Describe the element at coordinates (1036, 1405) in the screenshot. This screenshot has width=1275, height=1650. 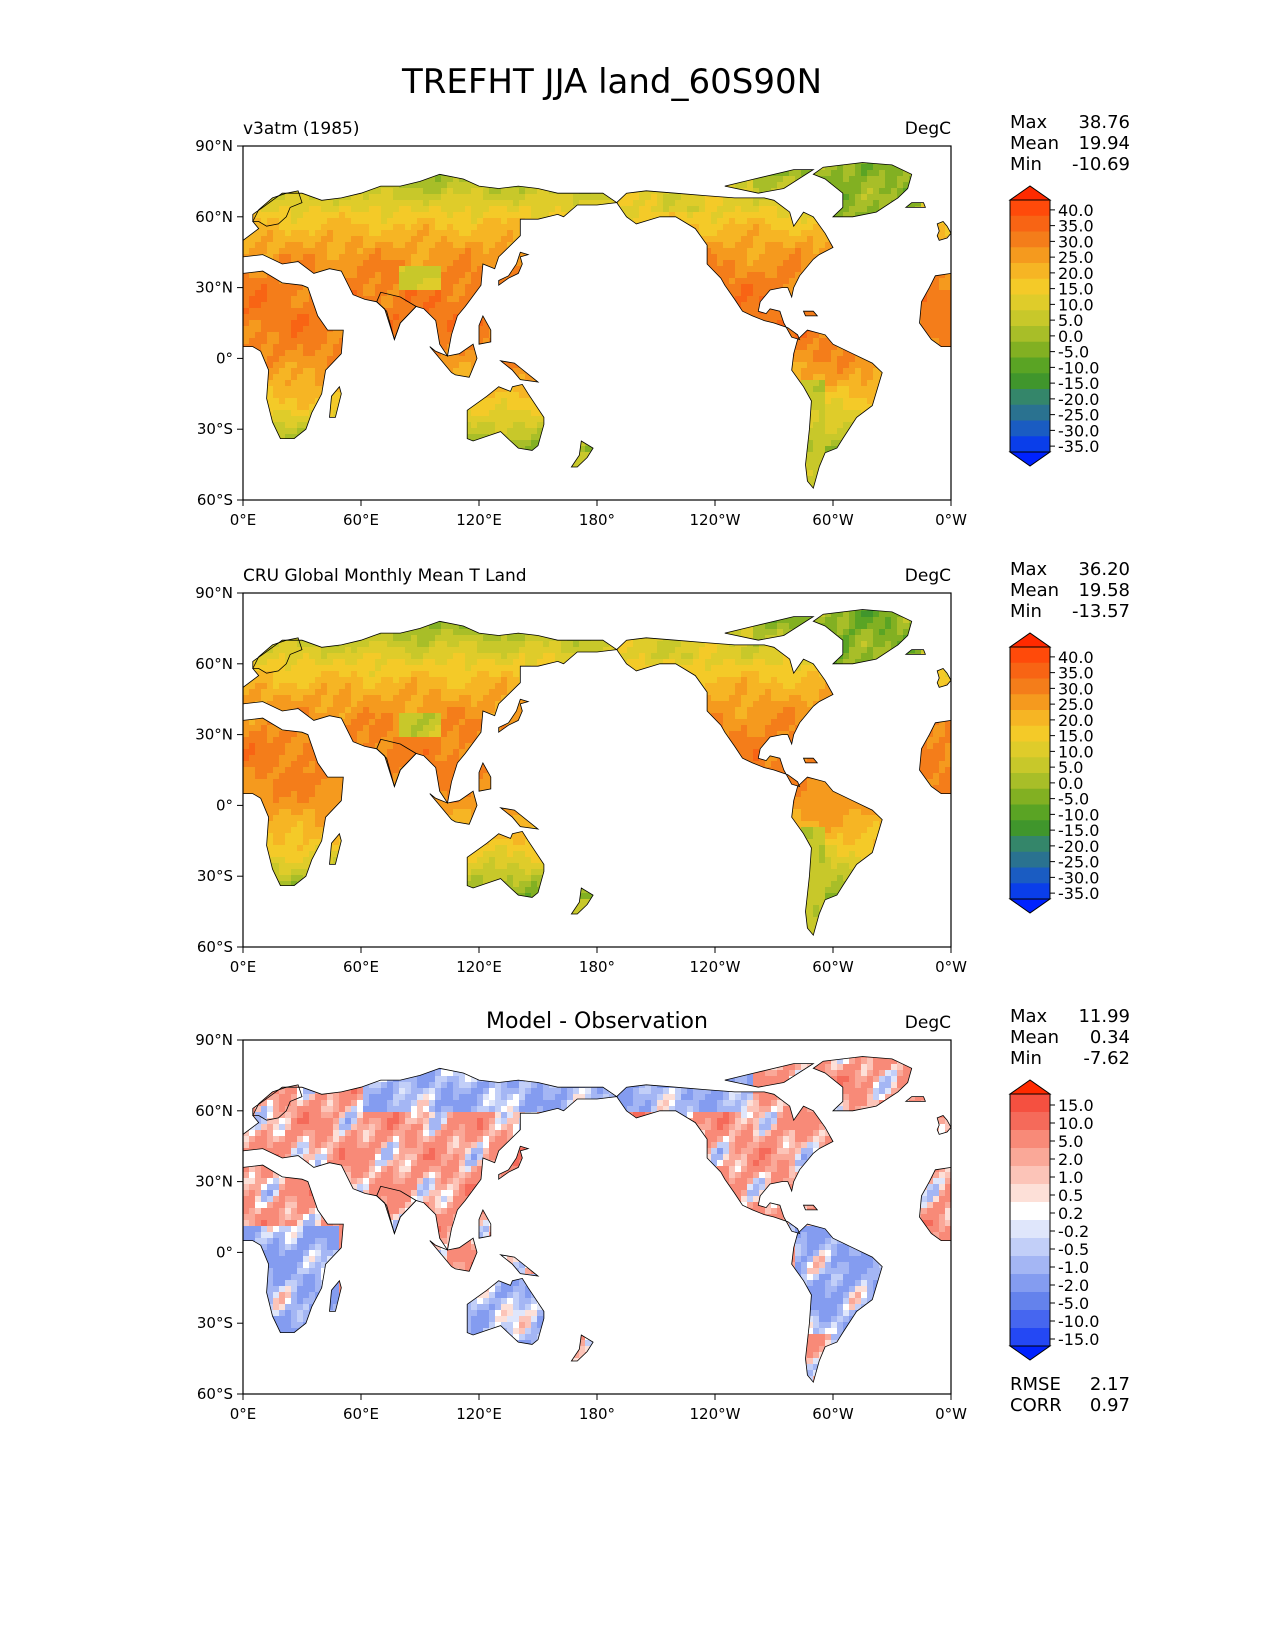
I see `stat-label-corr: CORR` at that location.